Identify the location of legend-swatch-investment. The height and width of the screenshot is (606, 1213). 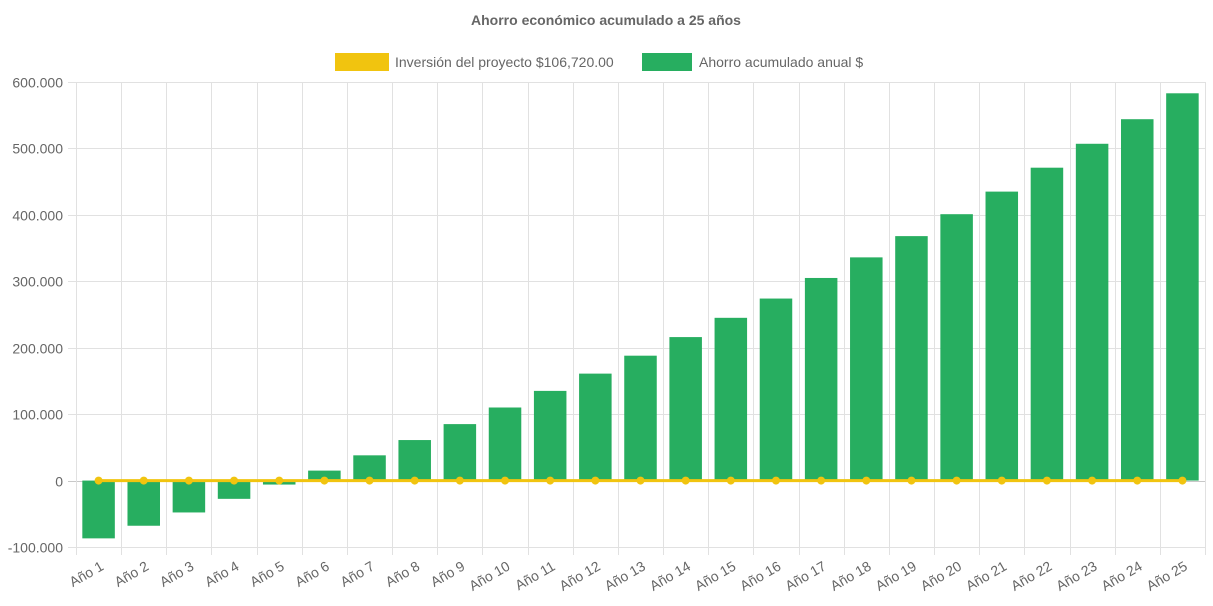
(362, 62).